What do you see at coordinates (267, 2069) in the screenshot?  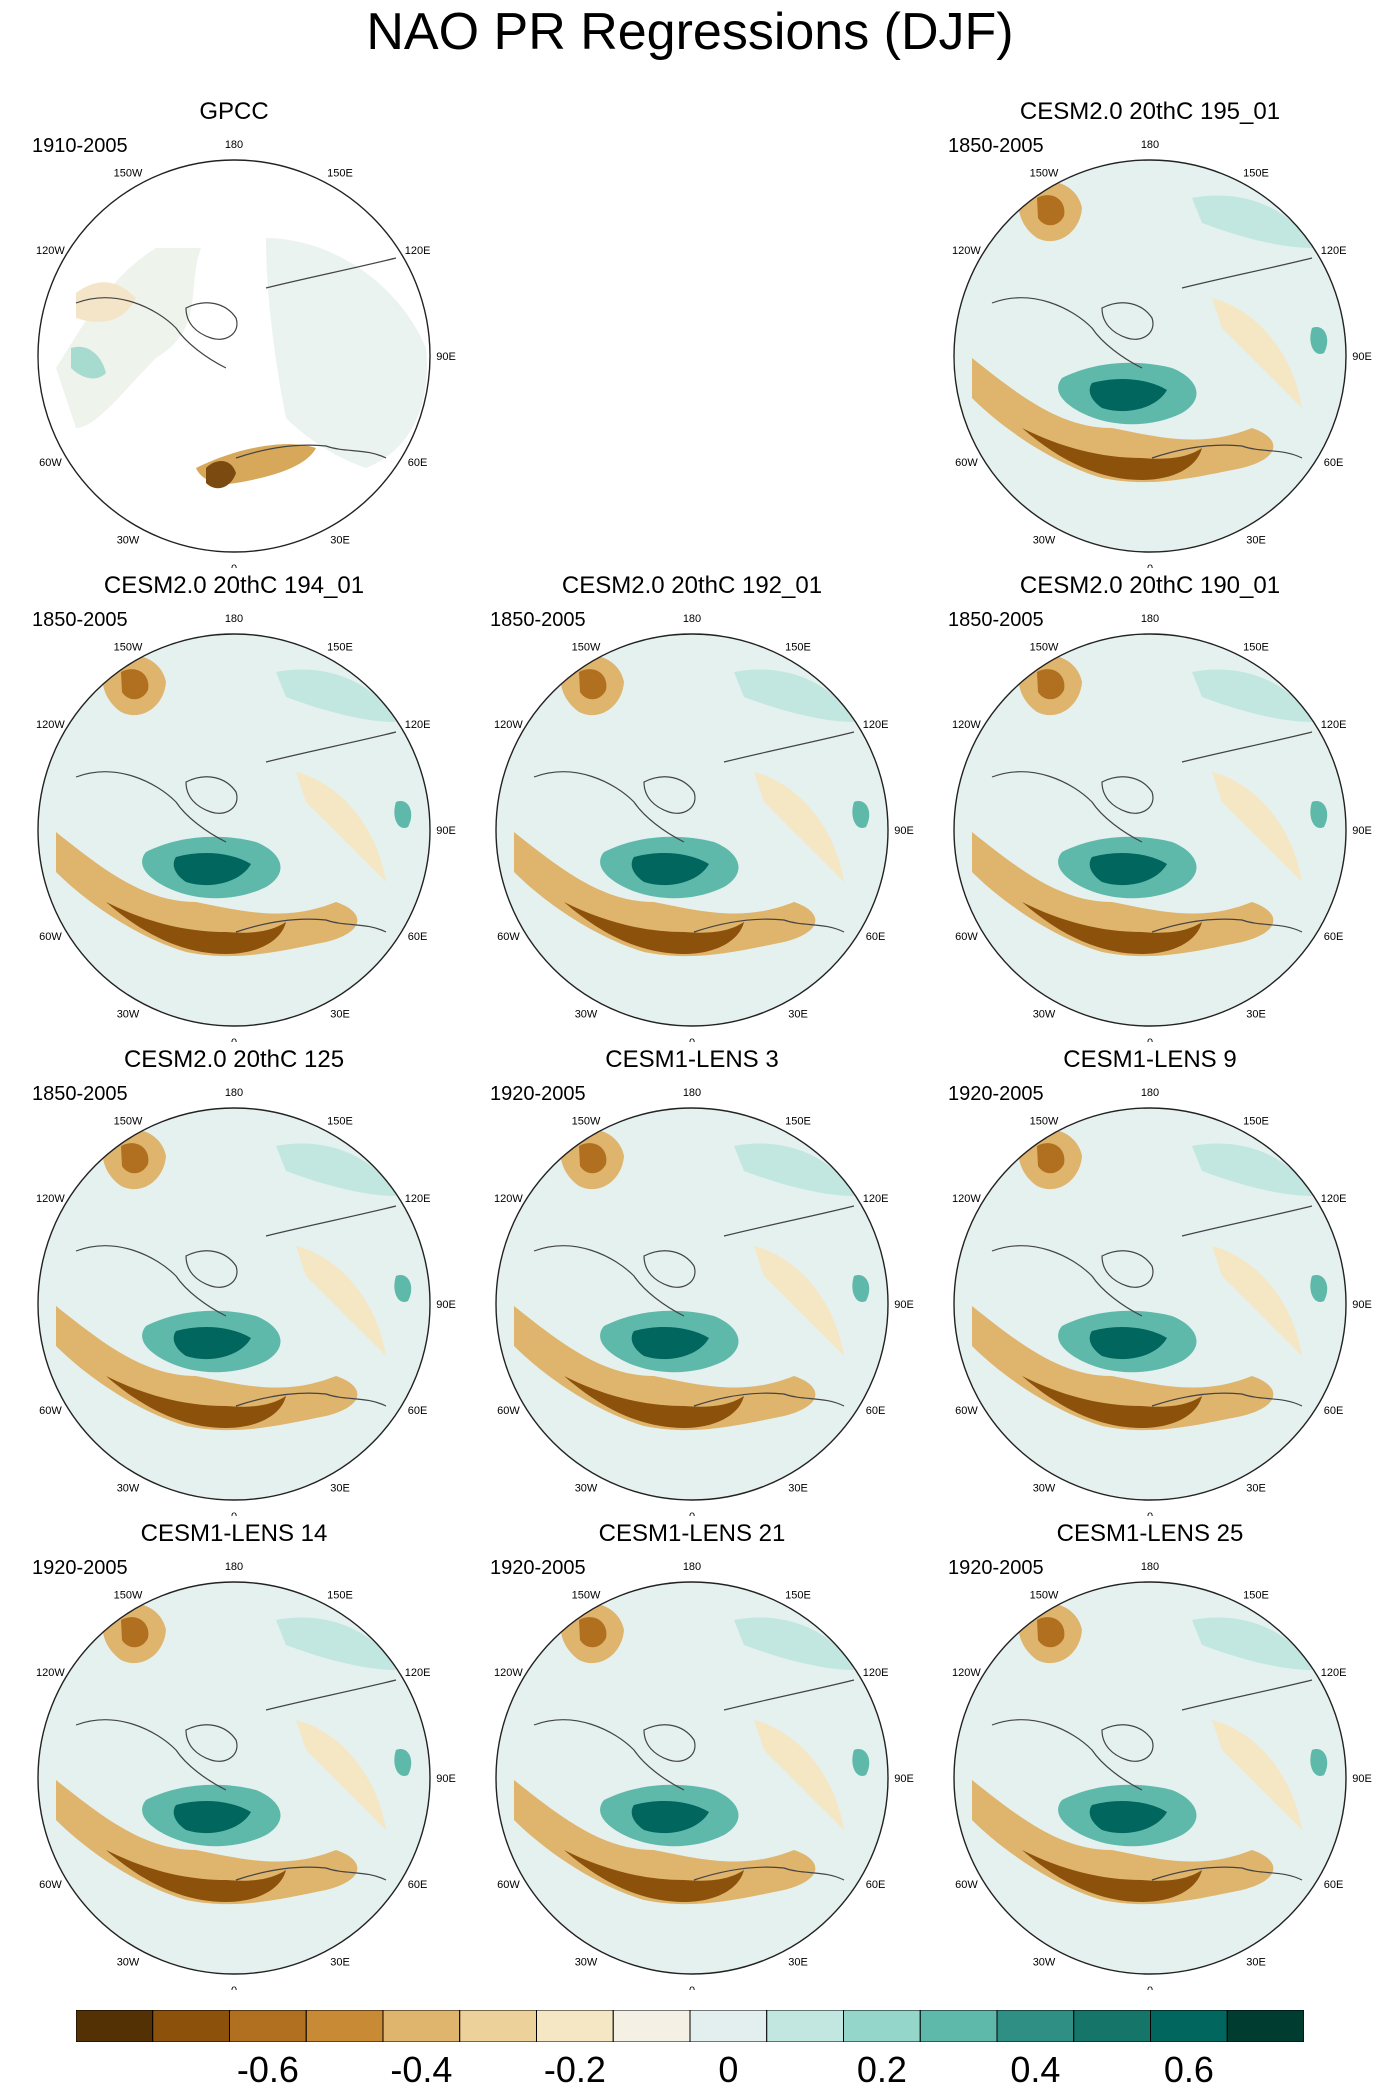 I see `colorbar-tick-label: -0.6` at bounding box center [267, 2069].